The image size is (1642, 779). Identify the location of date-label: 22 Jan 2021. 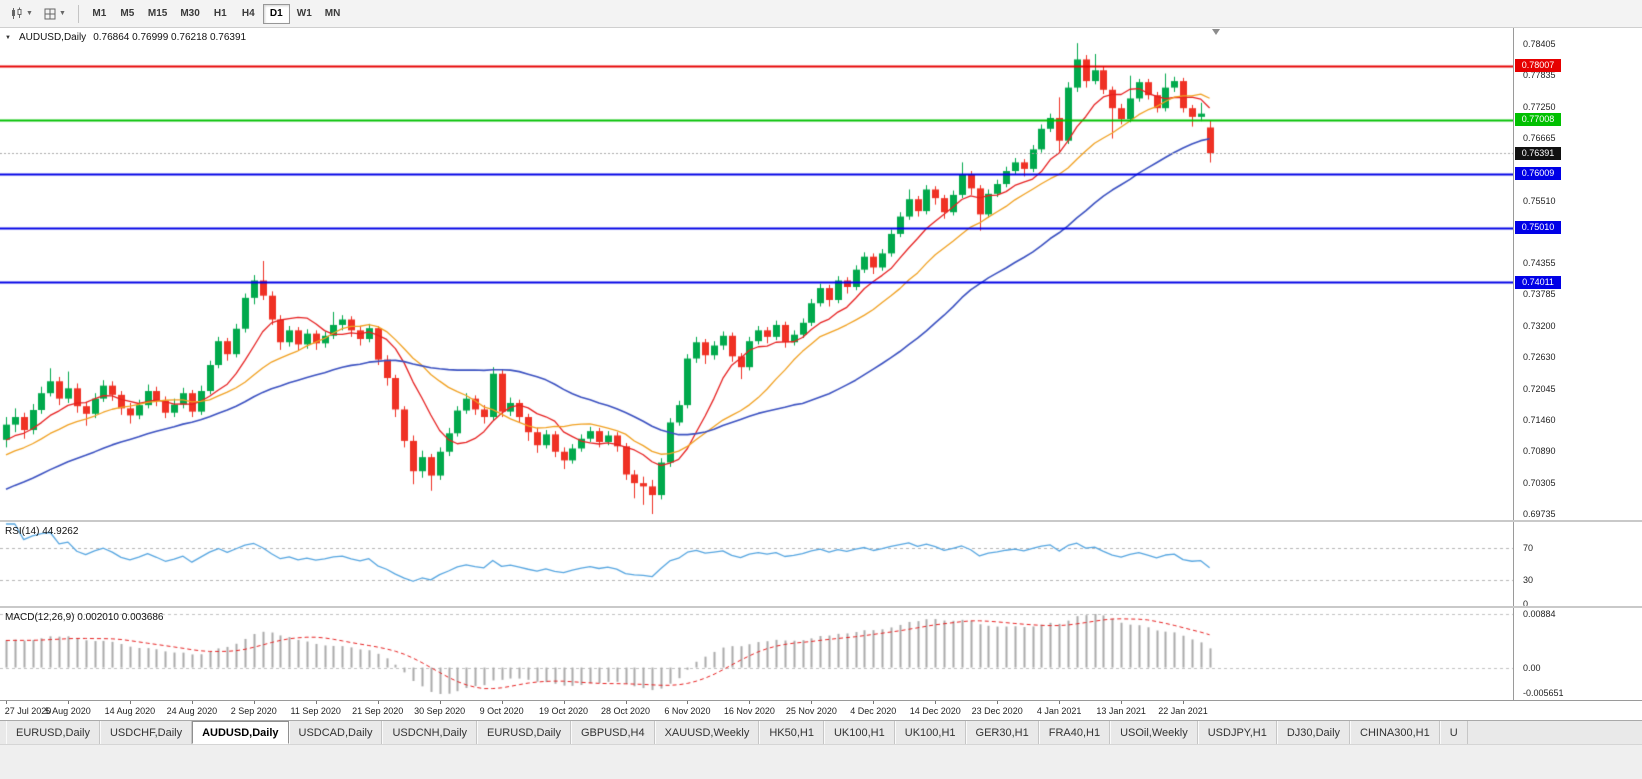
(1183, 711).